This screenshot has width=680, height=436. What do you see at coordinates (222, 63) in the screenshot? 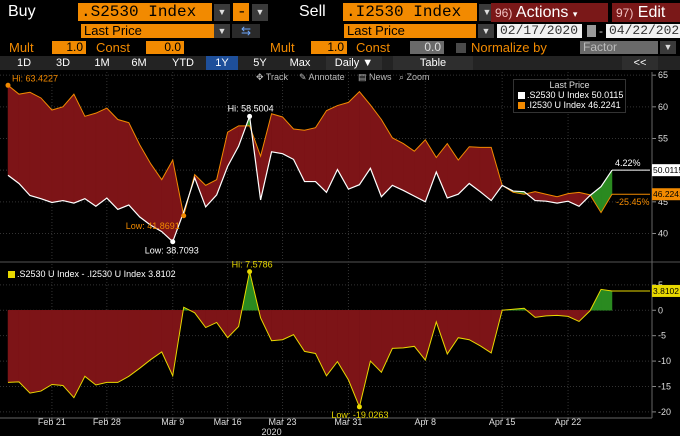
I see `period-1y-button: 1Y` at bounding box center [222, 63].